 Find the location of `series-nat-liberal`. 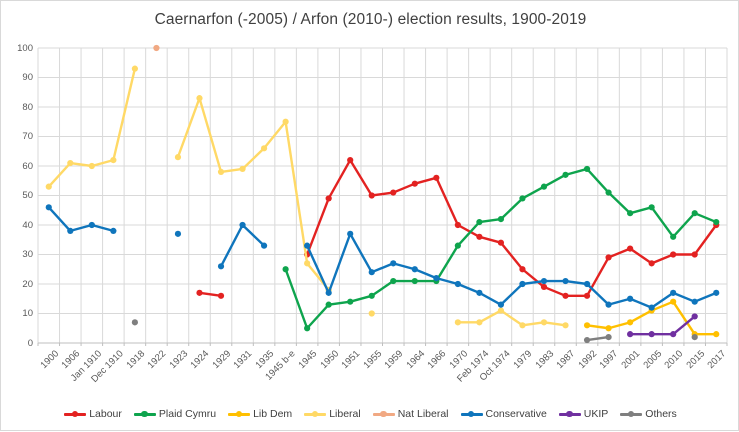

series-nat-liberal is located at coordinates (156, 48).